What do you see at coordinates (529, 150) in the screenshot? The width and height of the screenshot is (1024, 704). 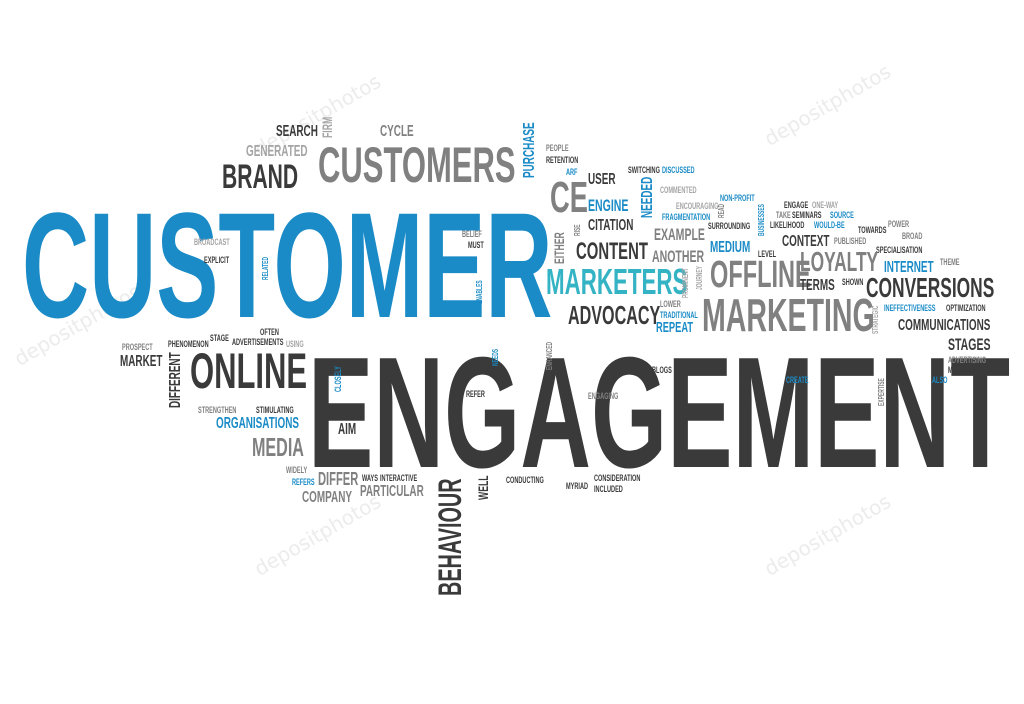 I see `word-purchase: PURCHASE` at bounding box center [529, 150].